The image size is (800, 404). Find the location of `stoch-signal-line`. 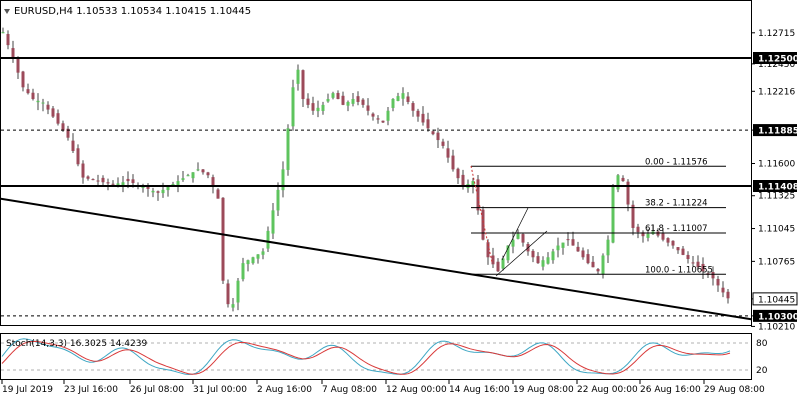

stoch-signal-line is located at coordinates (366, 357).